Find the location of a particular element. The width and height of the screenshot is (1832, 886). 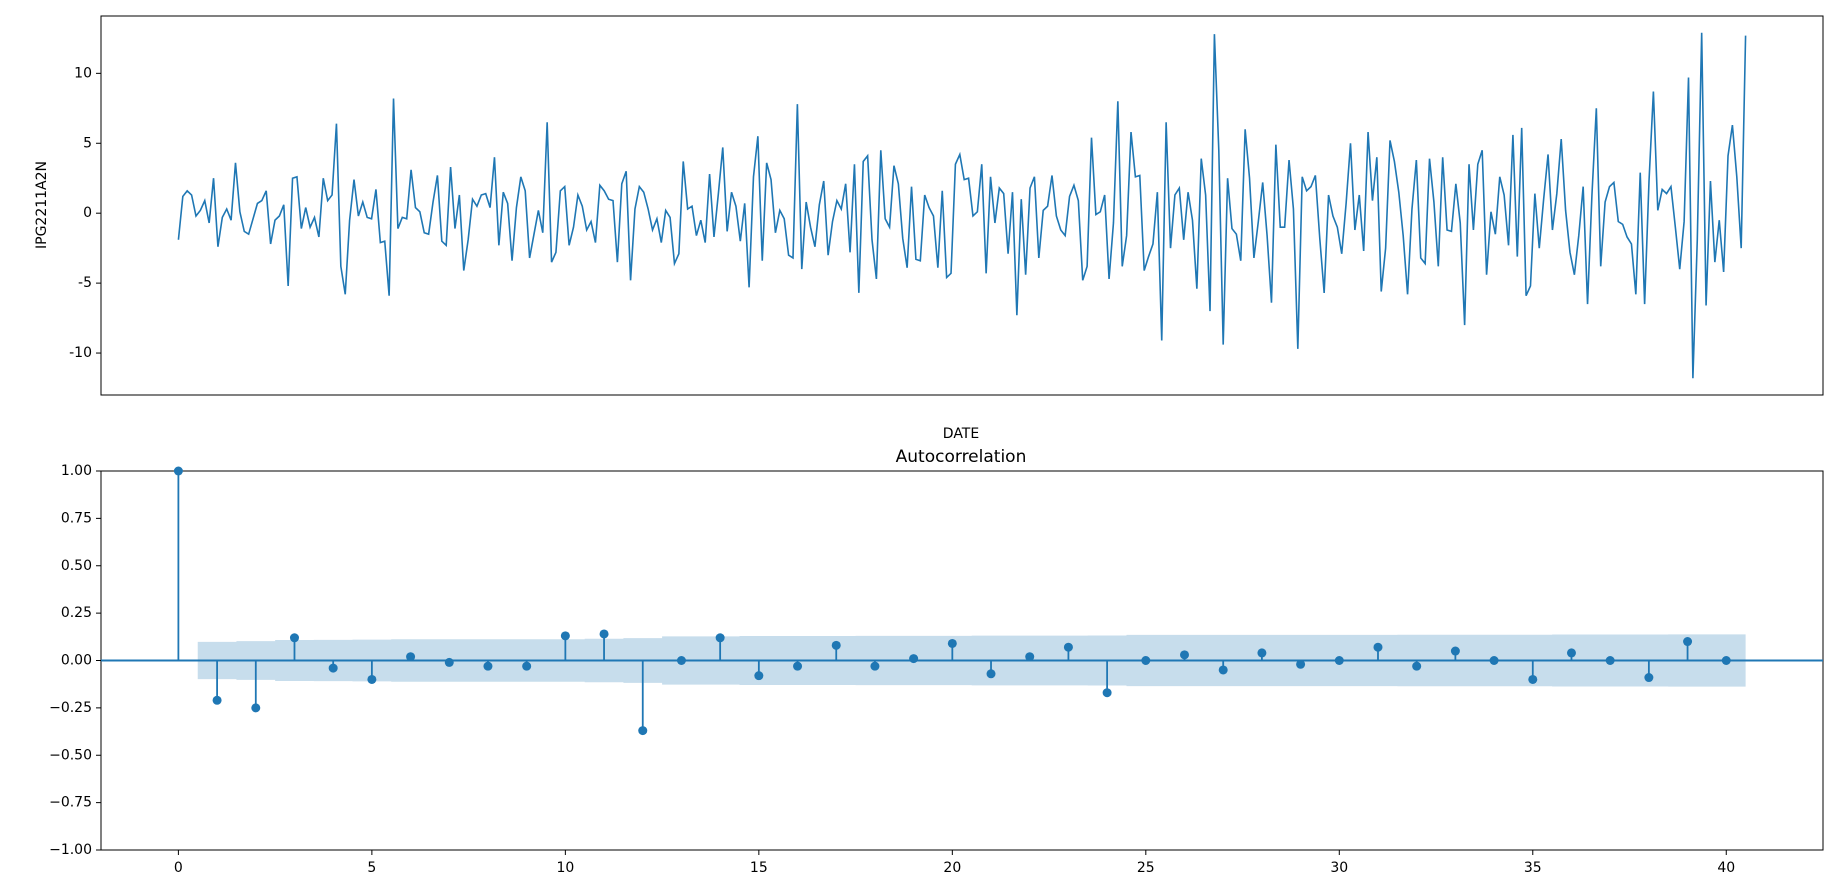

x-tick-label: 40 is located at coordinates (1726, 868).